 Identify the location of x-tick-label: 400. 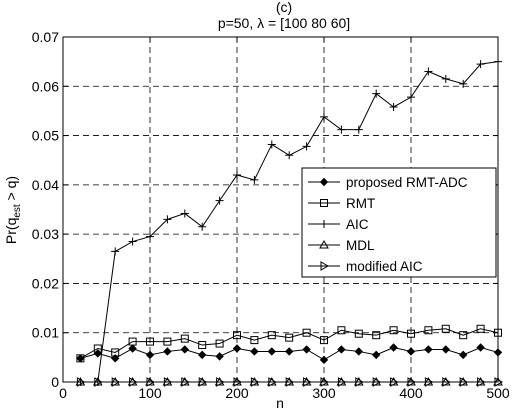
(411, 393).